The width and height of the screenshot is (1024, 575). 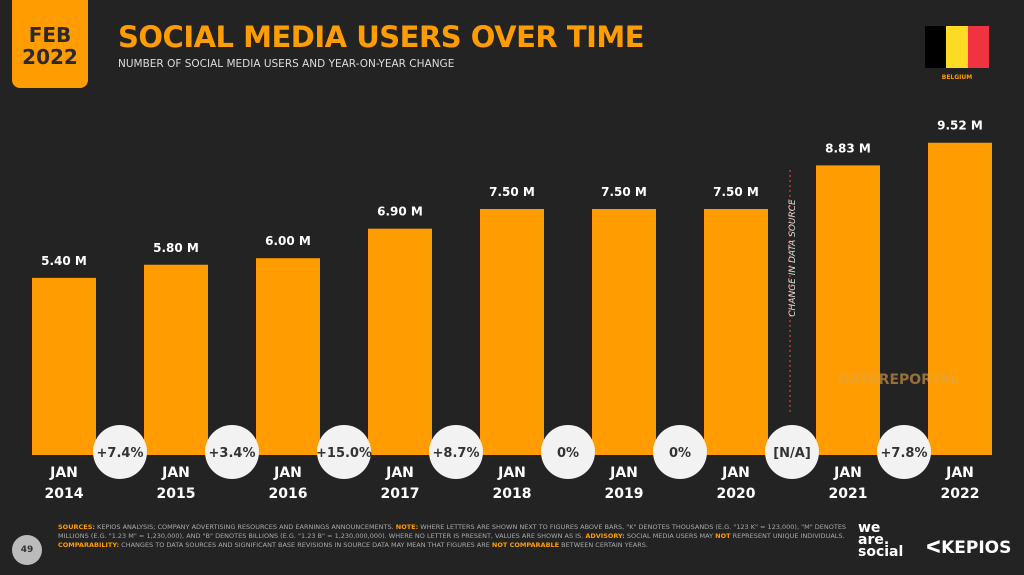 I want to click on page-title: SOCIAL MEDIA USERS OVER TIME, so click(x=381, y=37).